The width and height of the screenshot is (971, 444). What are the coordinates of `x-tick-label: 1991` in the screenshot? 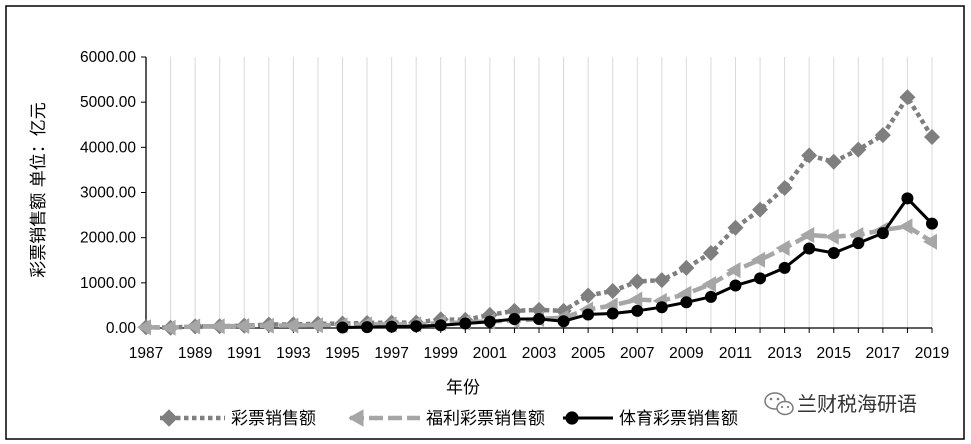 It's located at (244, 353).